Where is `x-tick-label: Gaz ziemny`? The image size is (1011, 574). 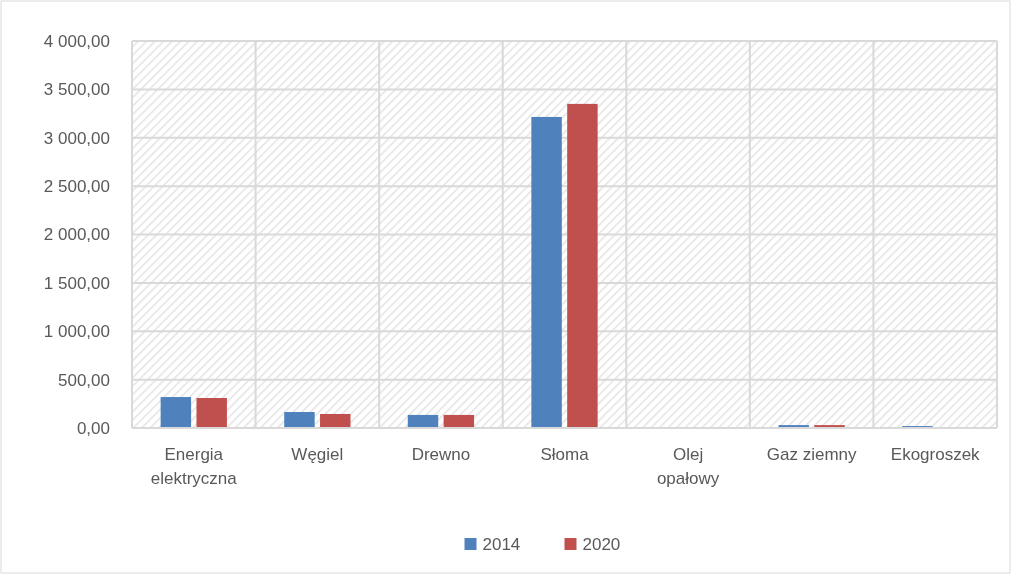 x-tick-label: Gaz ziemny is located at coordinates (812, 454).